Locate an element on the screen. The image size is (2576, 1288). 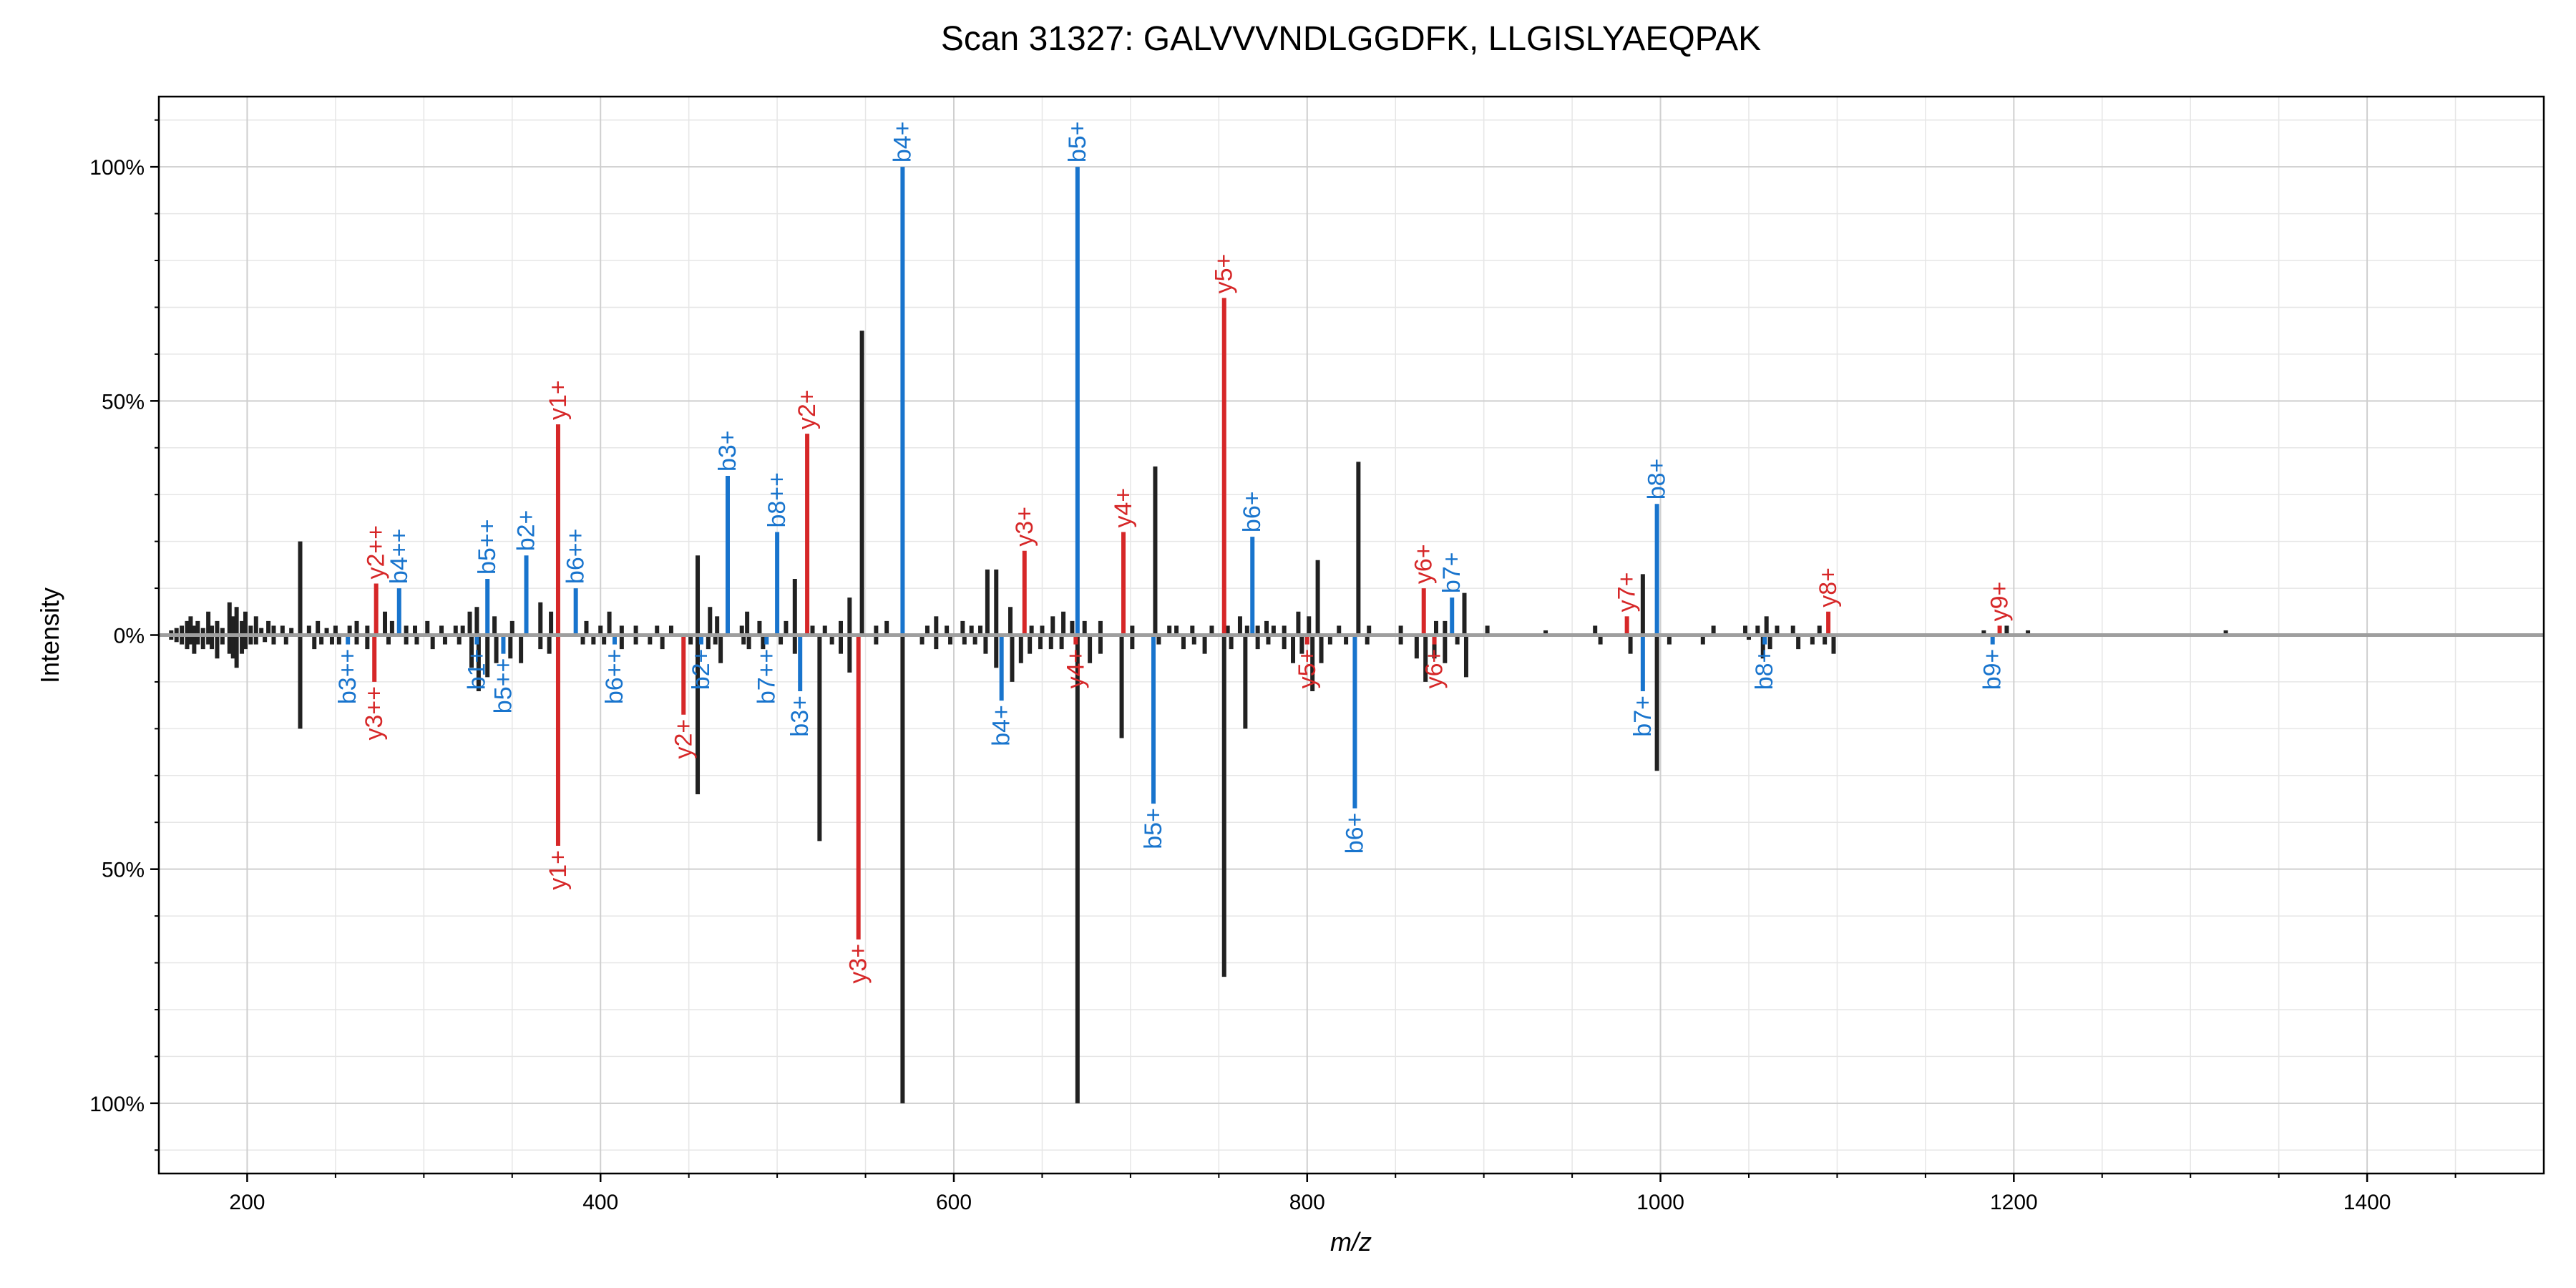
ion-label-top: b6+ is located at coordinates (1252, 511).